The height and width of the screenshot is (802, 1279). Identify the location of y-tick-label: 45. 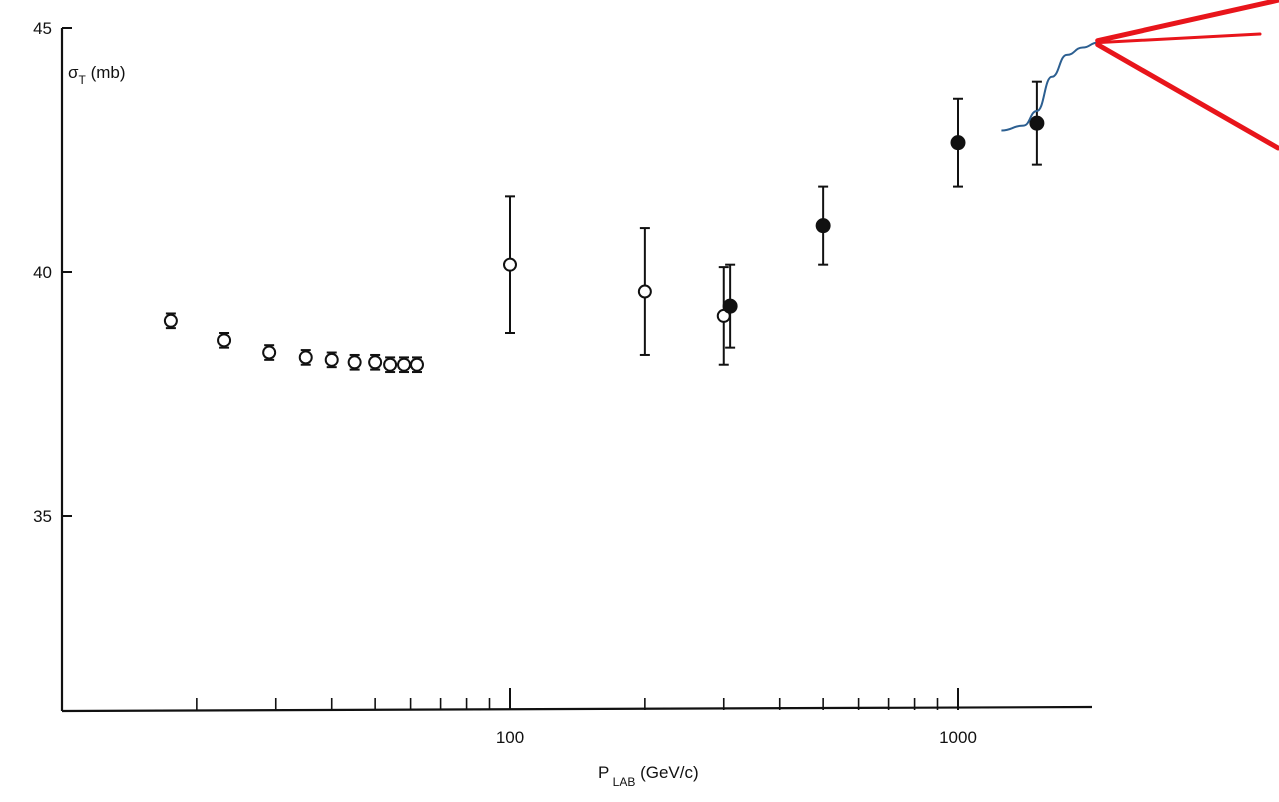
(42, 28).